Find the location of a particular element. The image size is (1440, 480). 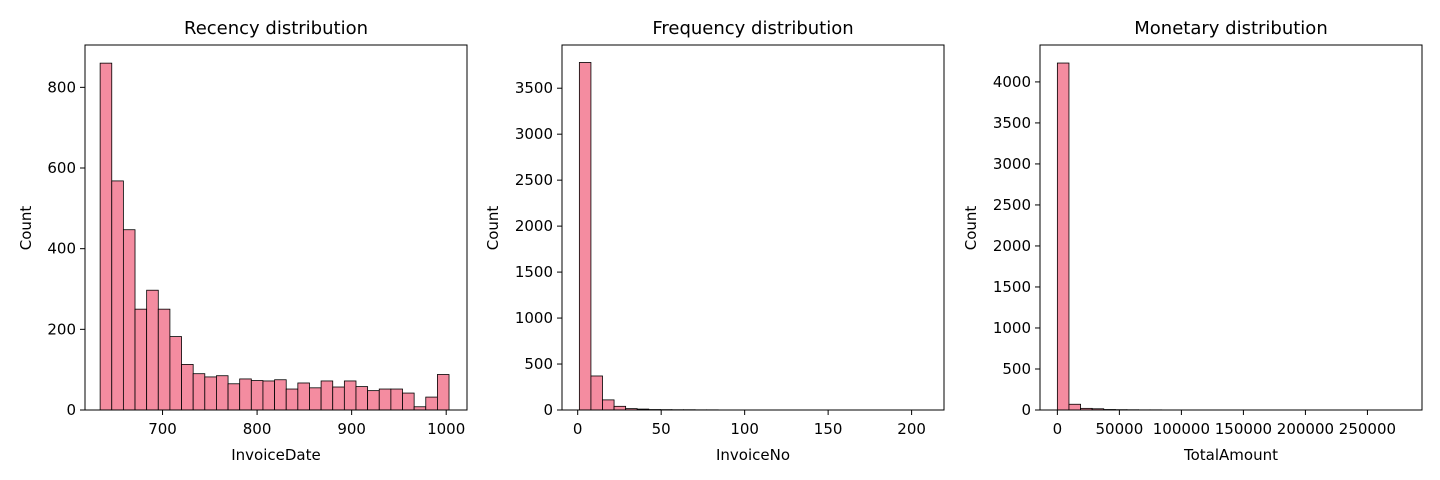

monetary-y-tick-label-0: 0 is located at coordinates (1026, 410).